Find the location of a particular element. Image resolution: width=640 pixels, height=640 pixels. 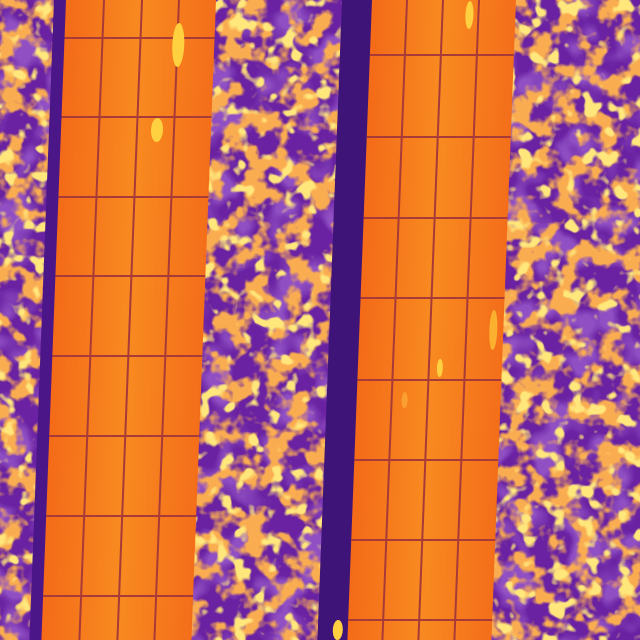

shadow-left is located at coordinates (48, 320).